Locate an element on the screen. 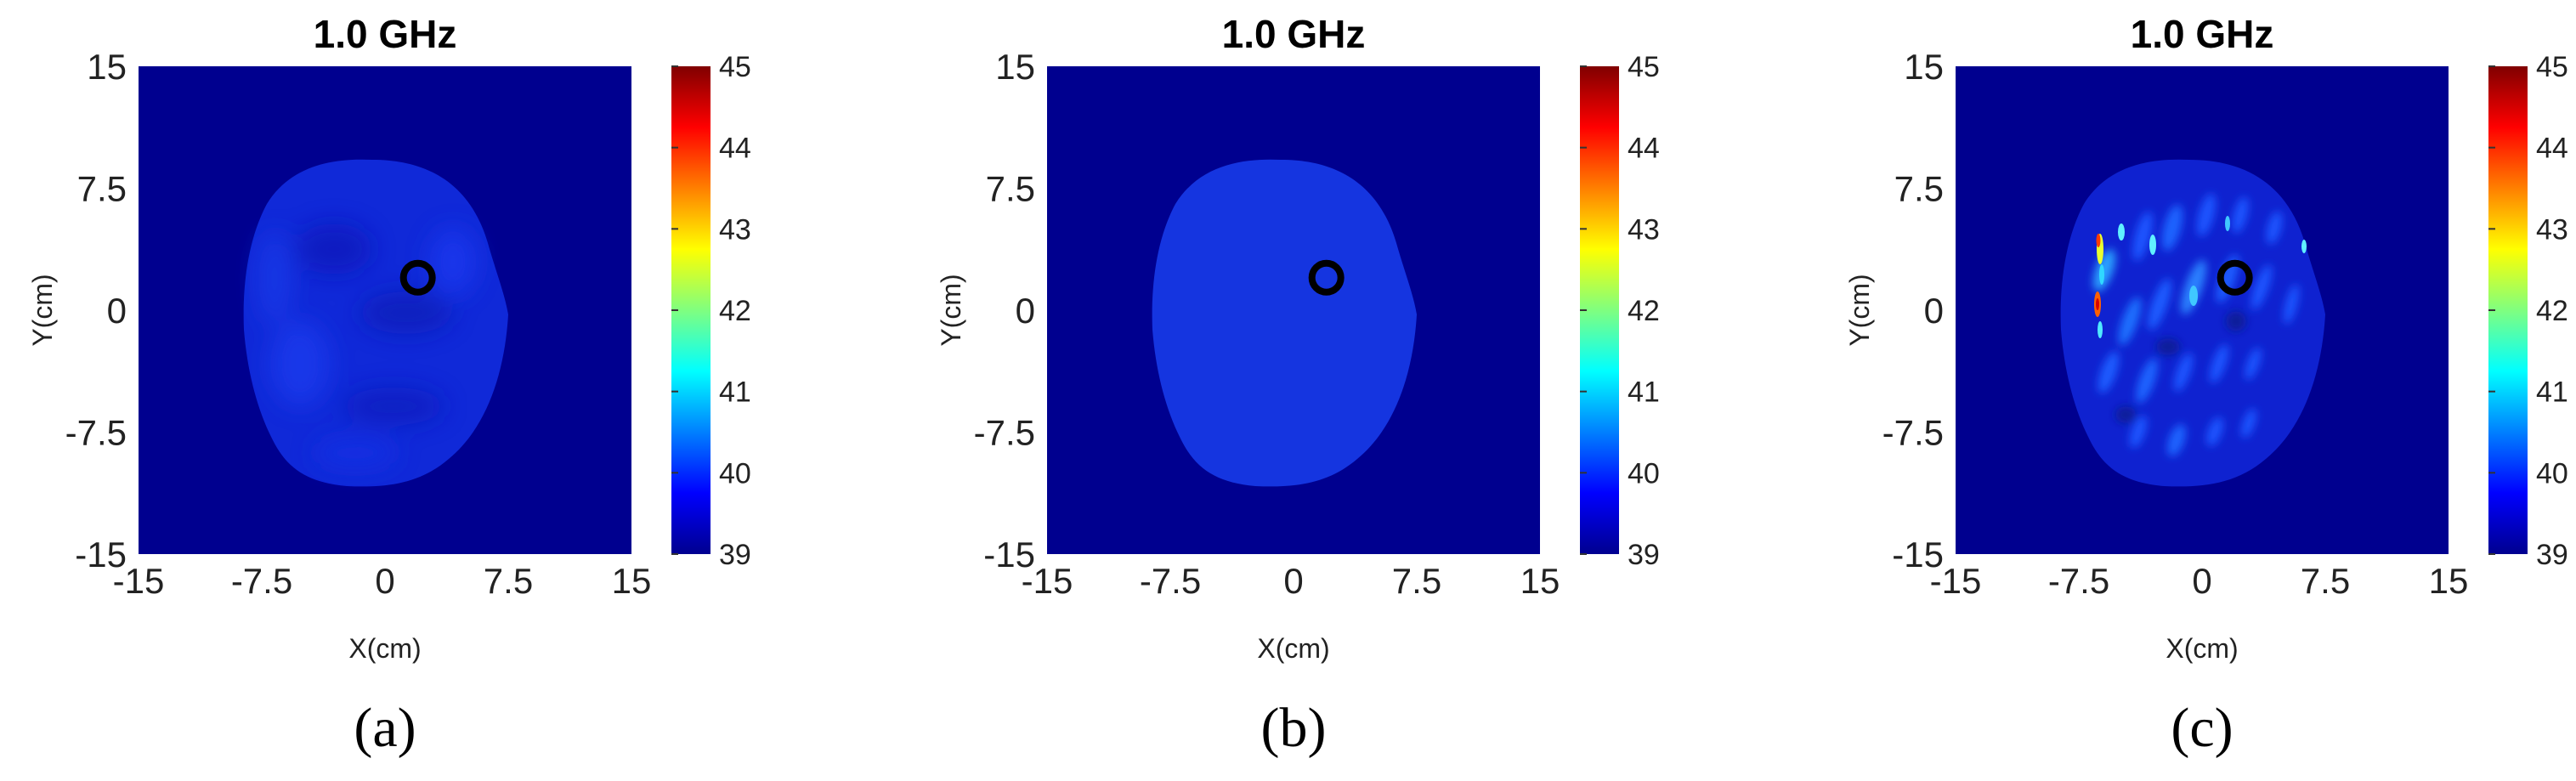  panel-c-colorbar-tick: 41 is located at coordinates (2552, 392).